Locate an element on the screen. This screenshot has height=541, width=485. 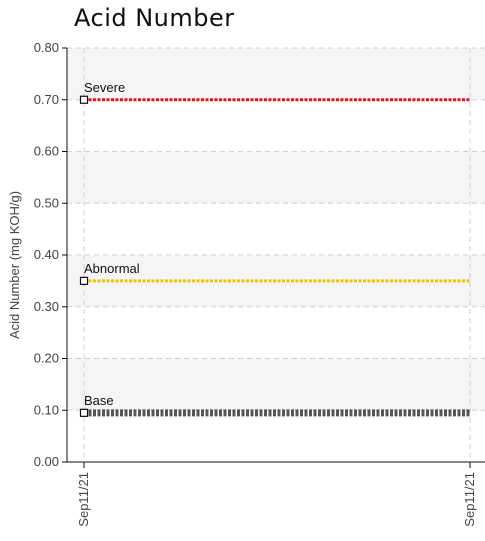
series-marker-abnormal is located at coordinates (84, 280).